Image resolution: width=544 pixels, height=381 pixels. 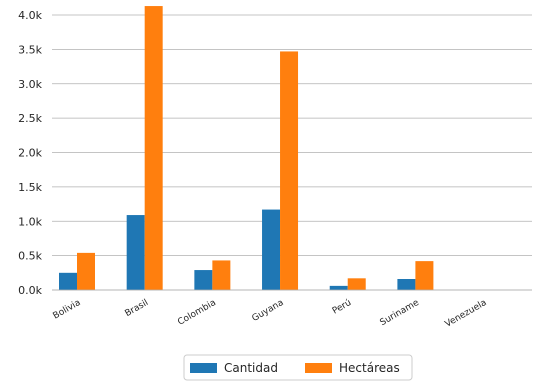 What do you see at coordinates (30, 118) in the screenshot?
I see `y-tick-label: 2.5k` at bounding box center [30, 118].